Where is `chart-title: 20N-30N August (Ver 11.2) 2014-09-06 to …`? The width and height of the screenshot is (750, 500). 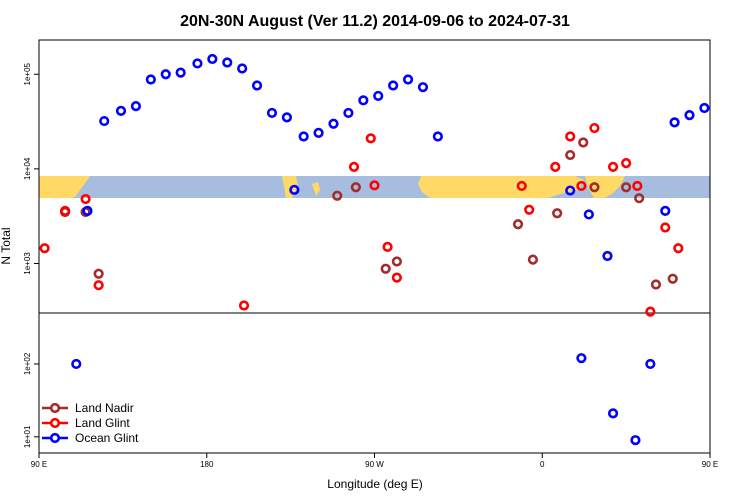 chart-title: 20N-30N August (Ver 11.2) 2014-09-06 to … is located at coordinates (375, 21).